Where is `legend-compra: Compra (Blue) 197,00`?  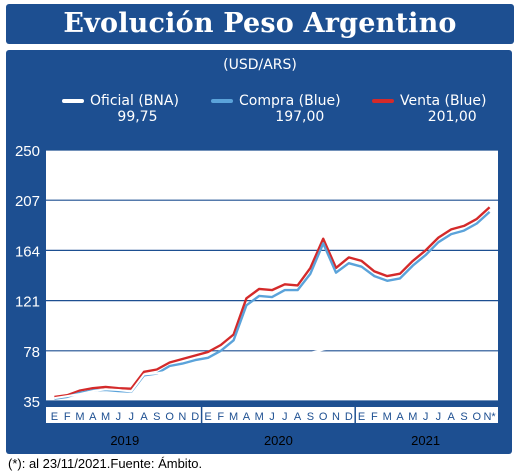
legend-compra: Compra (Blue) 197,00 is located at coordinates (276, 109).